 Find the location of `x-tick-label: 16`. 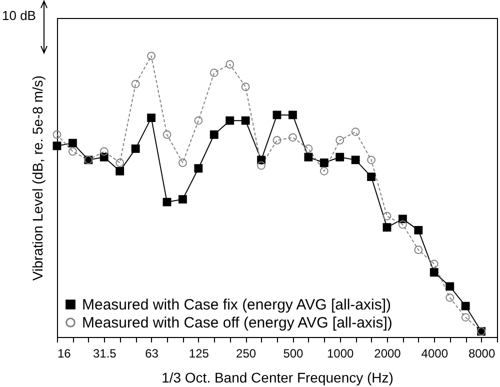

x-tick-label: 16 is located at coordinates (65, 353).